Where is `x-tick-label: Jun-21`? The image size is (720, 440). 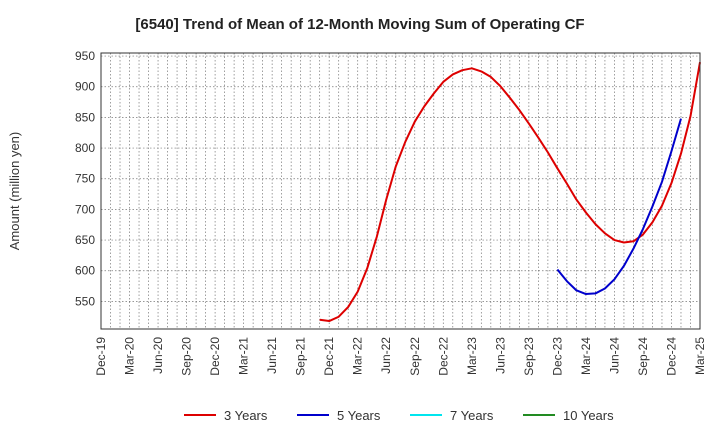 x-tick-label: Jun-21 is located at coordinates (272, 355).